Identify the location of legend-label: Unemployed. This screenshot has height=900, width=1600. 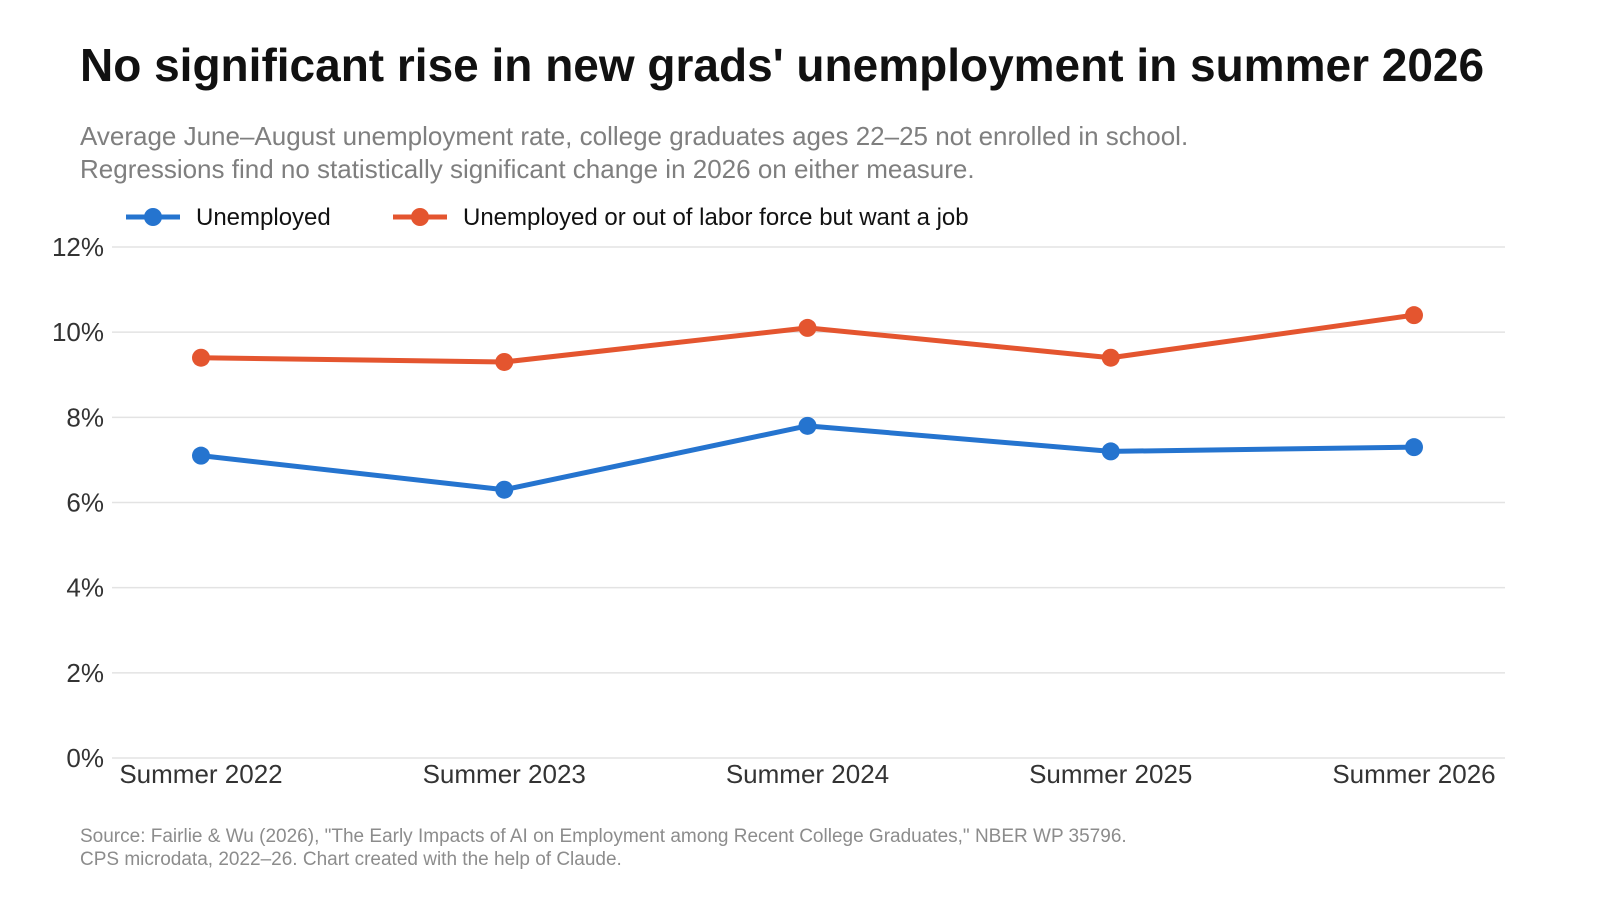
(263, 217).